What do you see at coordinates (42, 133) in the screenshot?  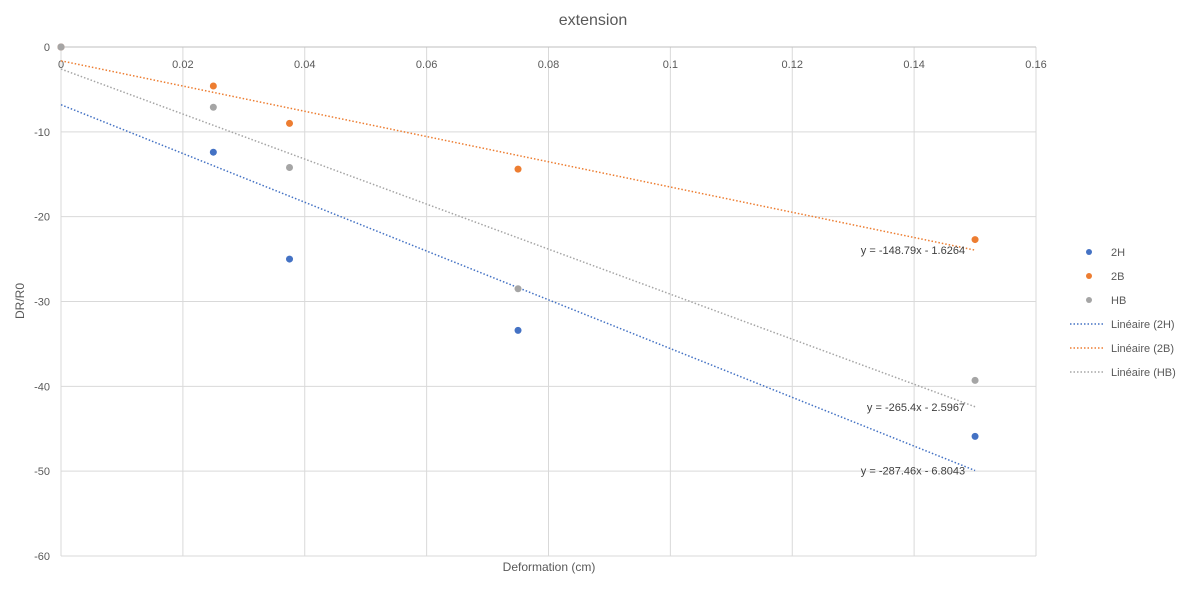 I see `y-tick-label: -10` at bounding box center [42, 133].